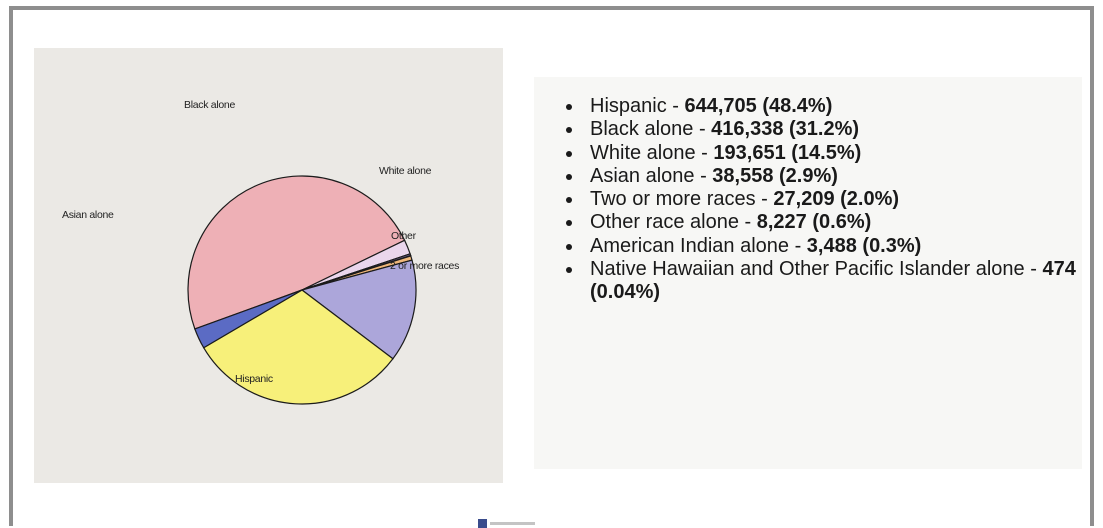 The height and width of the screenshot is (528, 1103). I want to click on list-item-label: Asian alone -, so click(651, 175).